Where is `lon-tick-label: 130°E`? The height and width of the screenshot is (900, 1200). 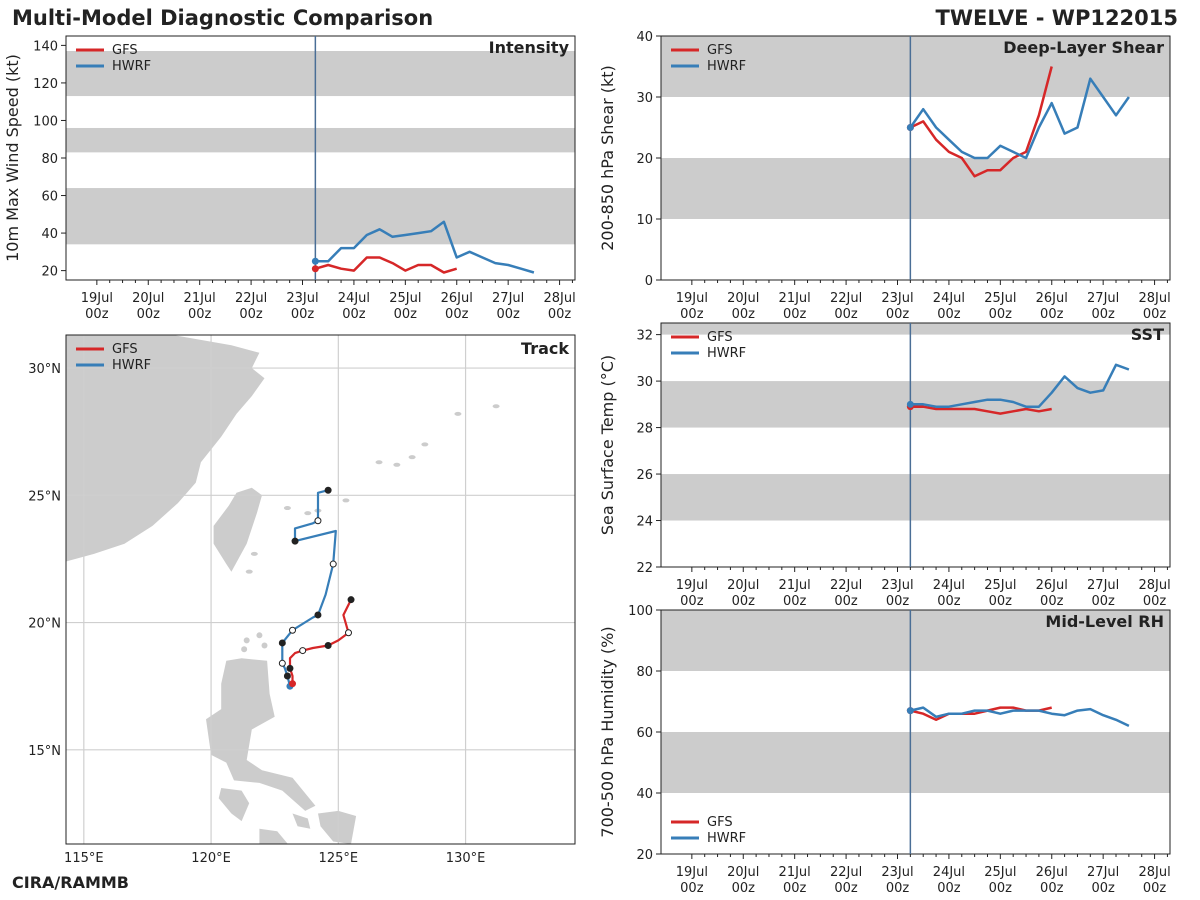 lon-tick-label: 130°E is located at coordinates (466, 858).